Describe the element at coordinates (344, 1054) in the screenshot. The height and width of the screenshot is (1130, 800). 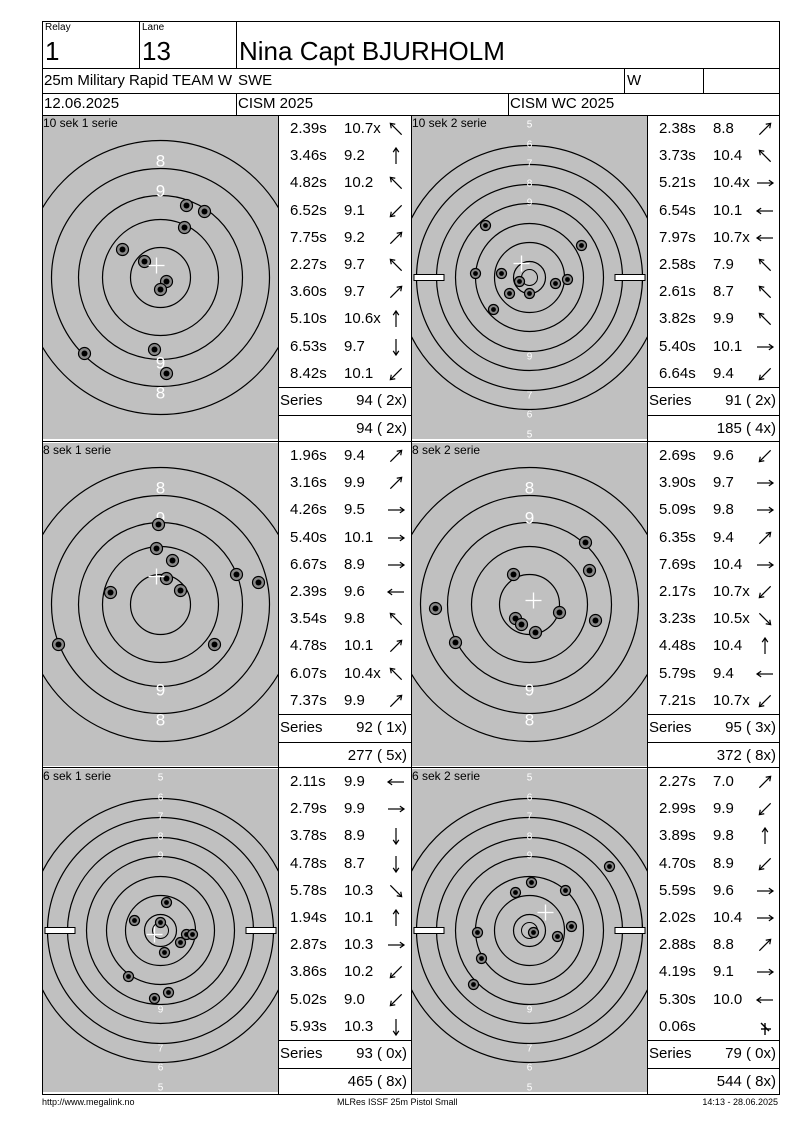
I see `series-row: Series 93 ( 0x)` at that location.